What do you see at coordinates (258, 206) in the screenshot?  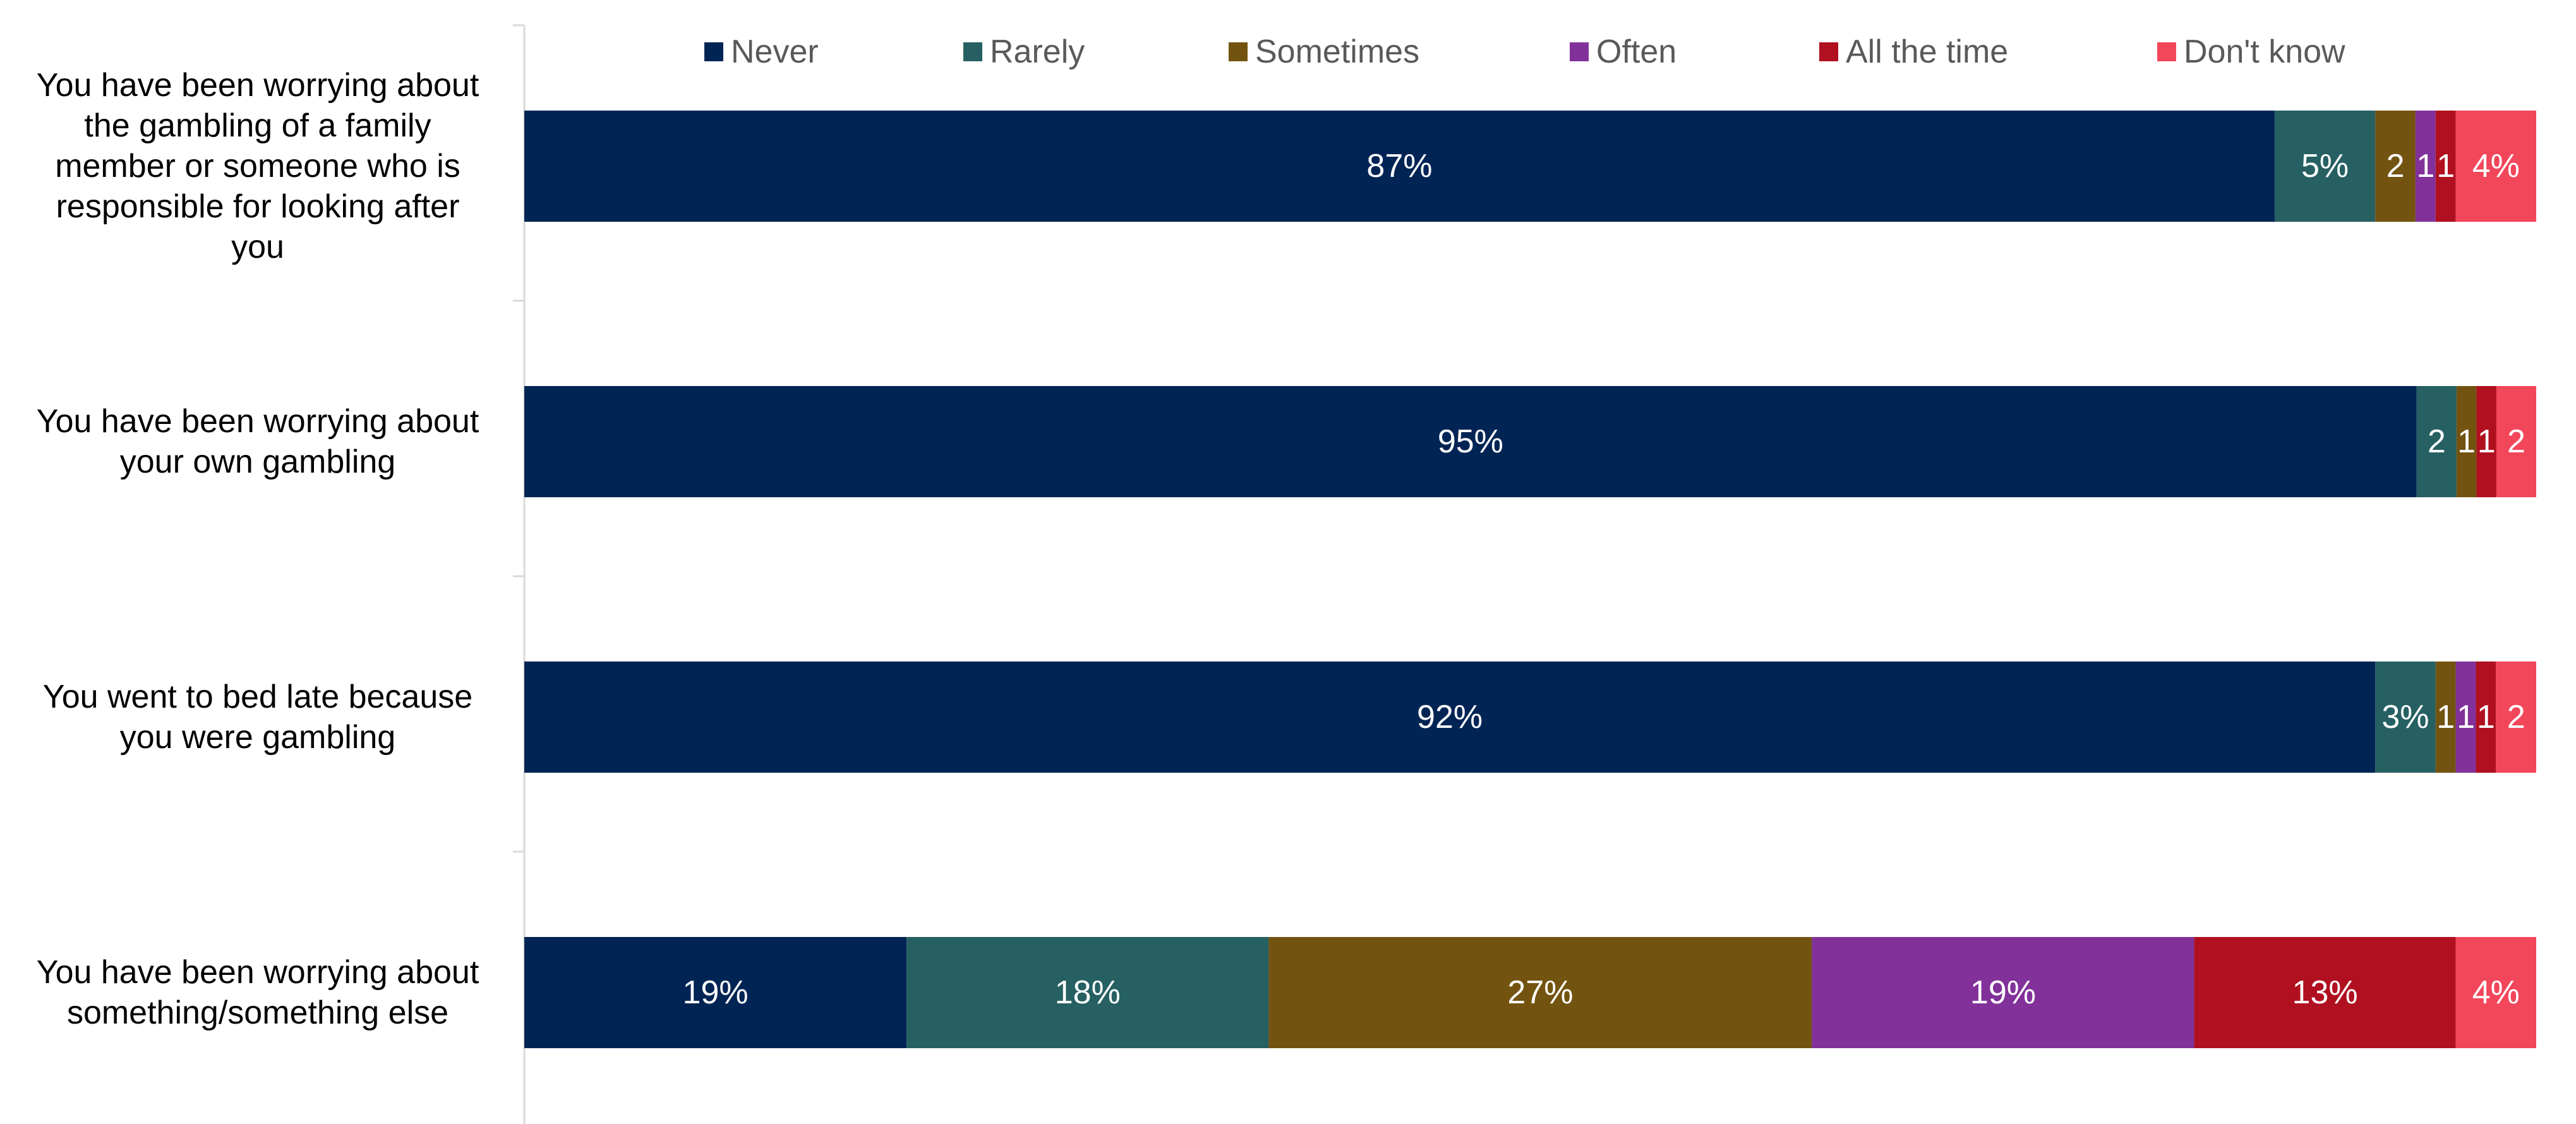 I see `category-label-0: responsible for looking after` at bounding box center [258, 206].